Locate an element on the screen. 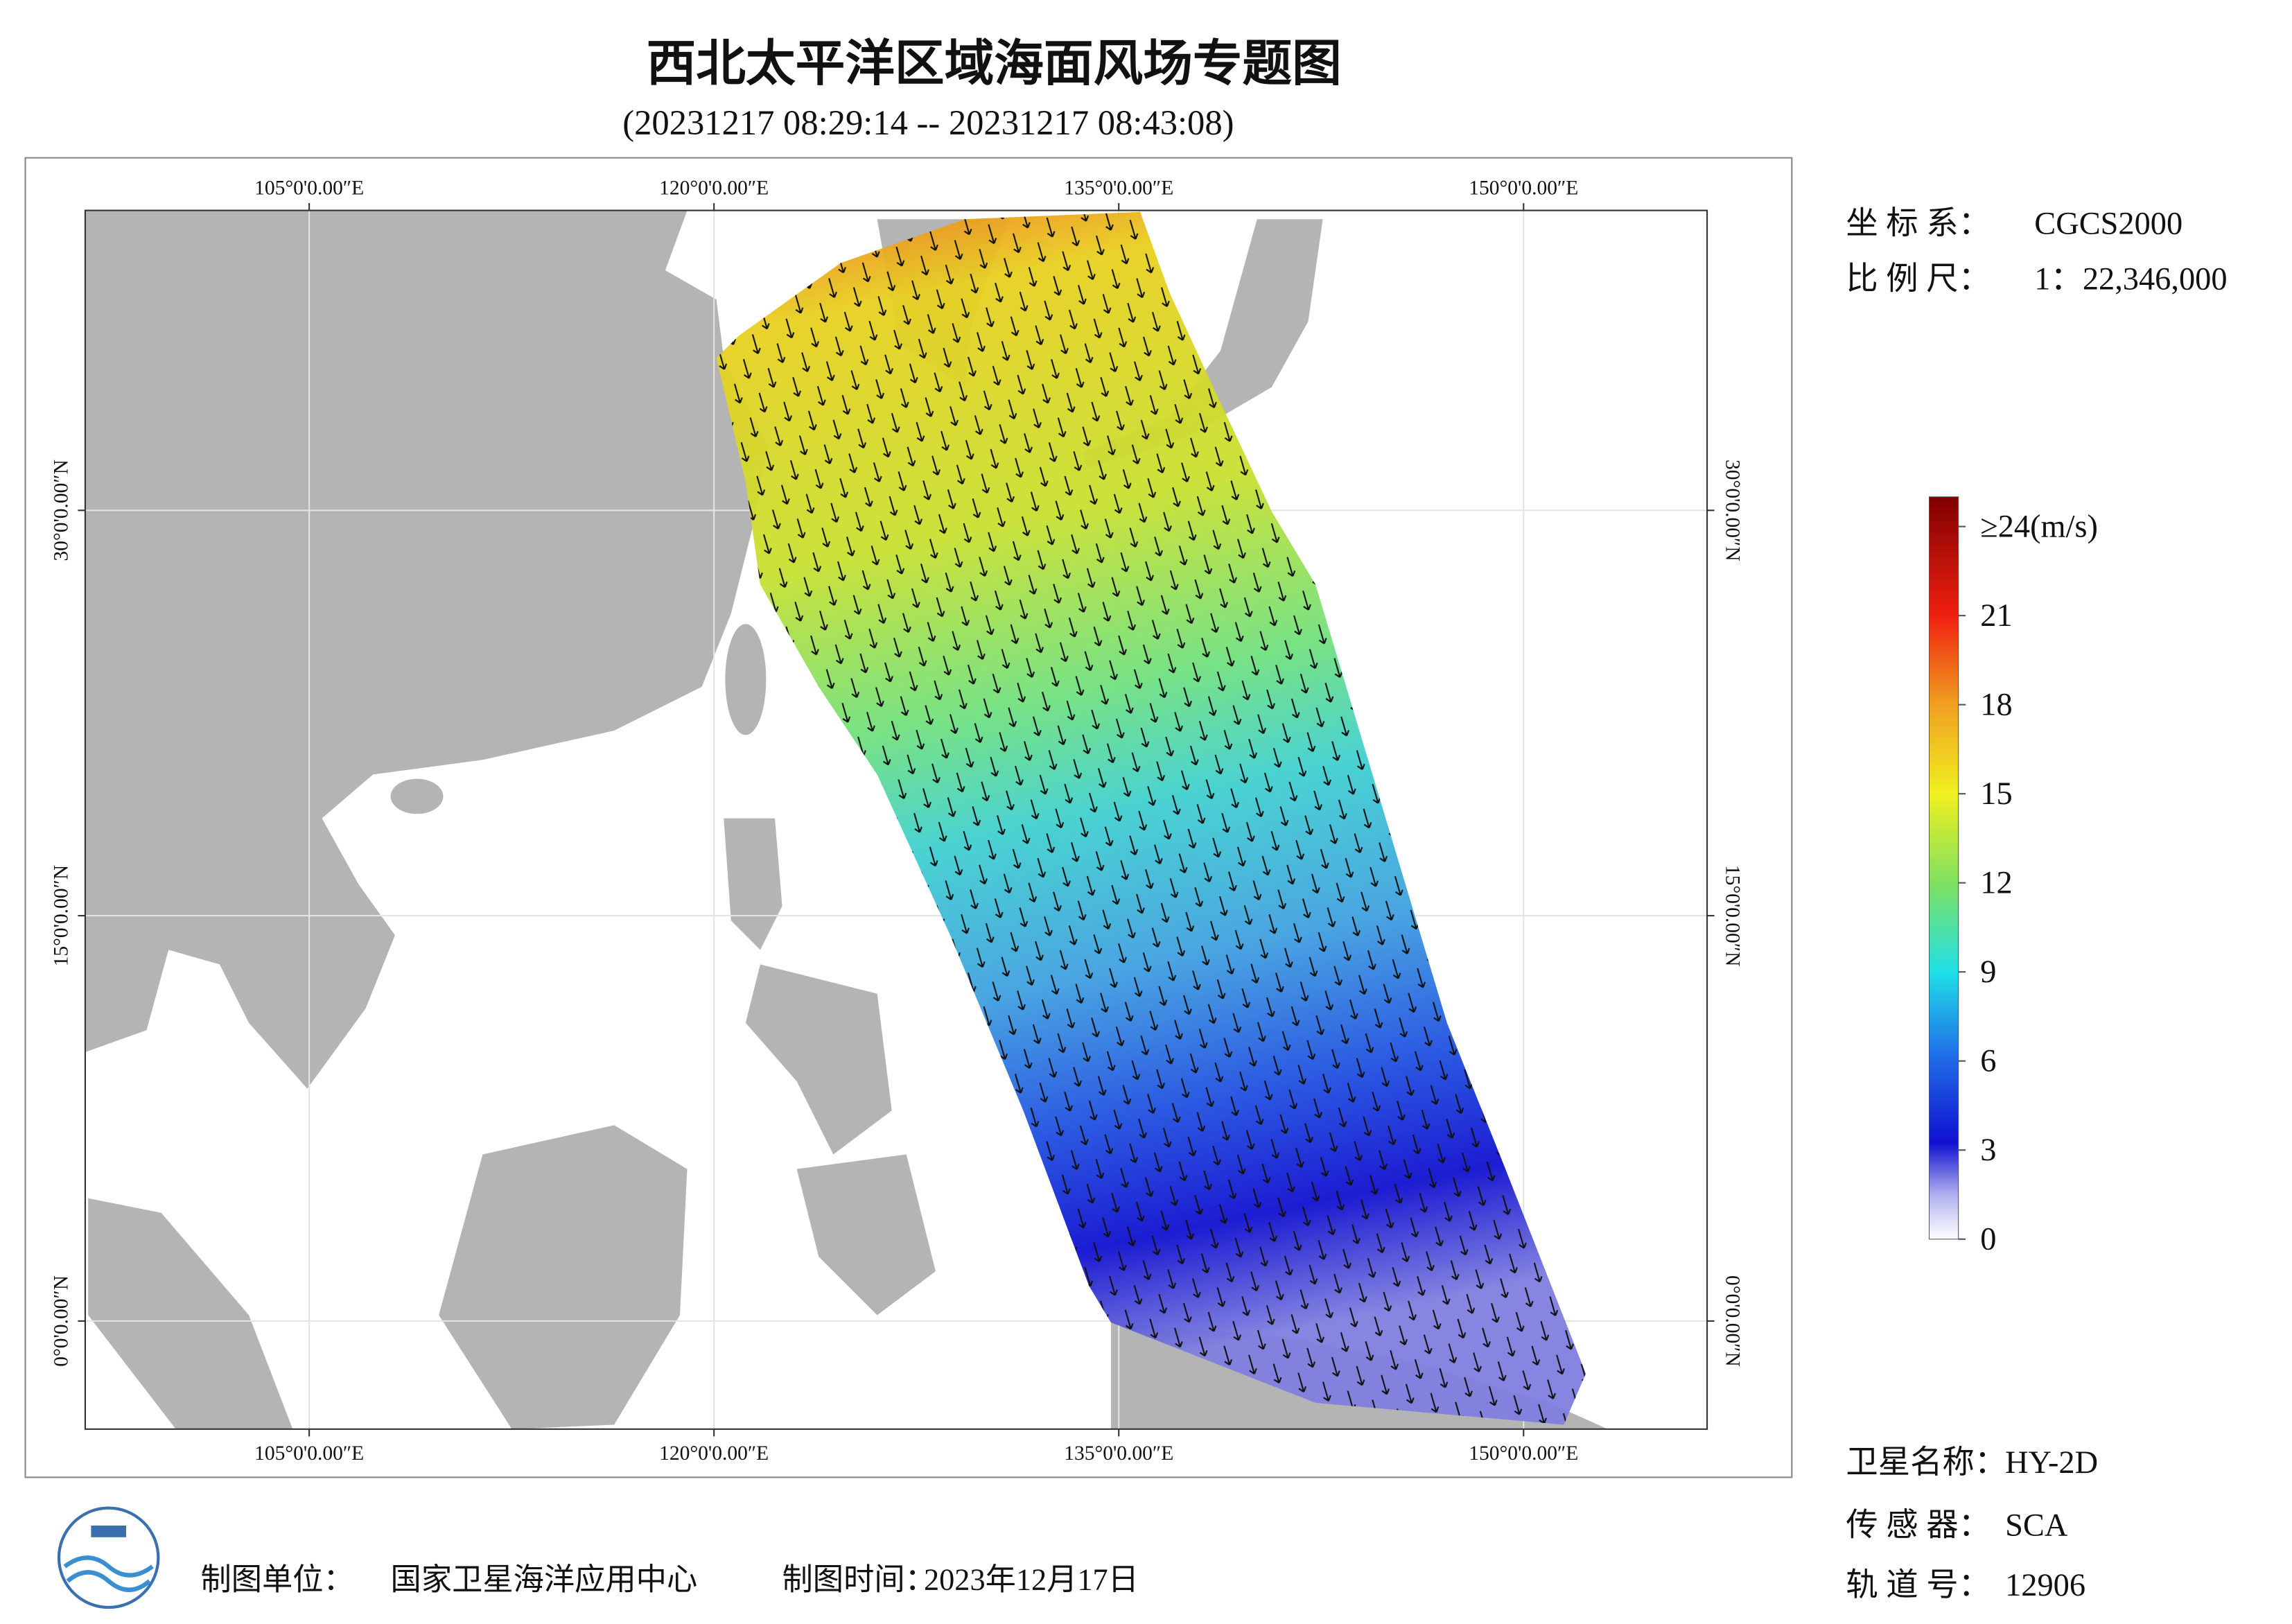  colorbar-label: 9 is located at coordinates (1988, 972).